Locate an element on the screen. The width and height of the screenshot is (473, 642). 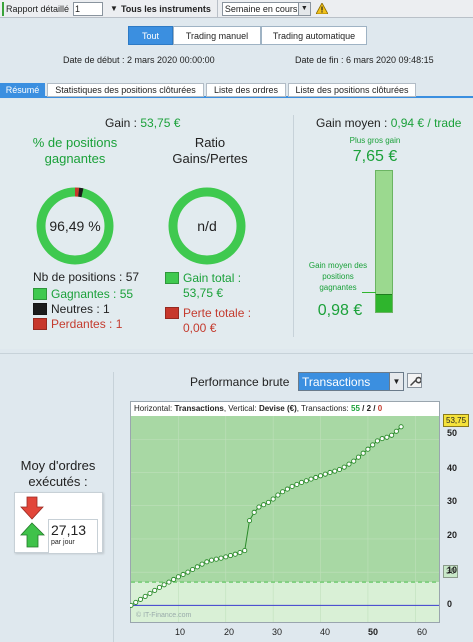
end-date: Date de fin : 6 mars 2020 09:48:15 is located at coordinates (364, 60).